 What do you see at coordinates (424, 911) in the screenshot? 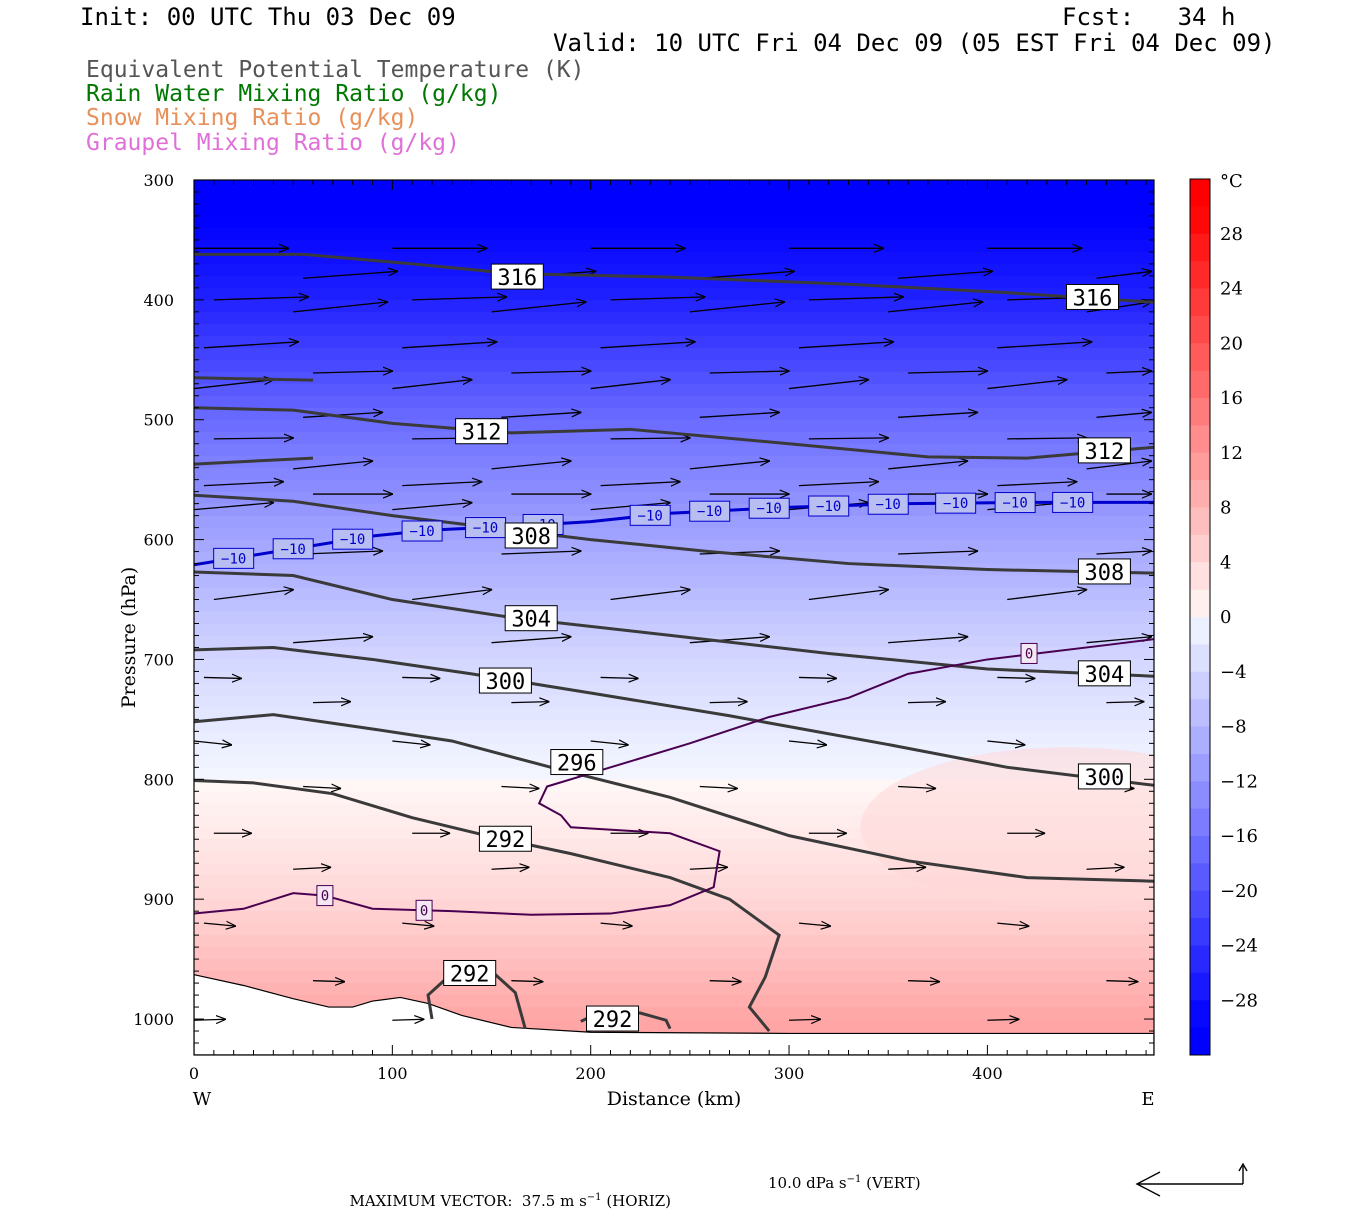
I see `isotherm-label: 0` at bounding box center [424, 911].